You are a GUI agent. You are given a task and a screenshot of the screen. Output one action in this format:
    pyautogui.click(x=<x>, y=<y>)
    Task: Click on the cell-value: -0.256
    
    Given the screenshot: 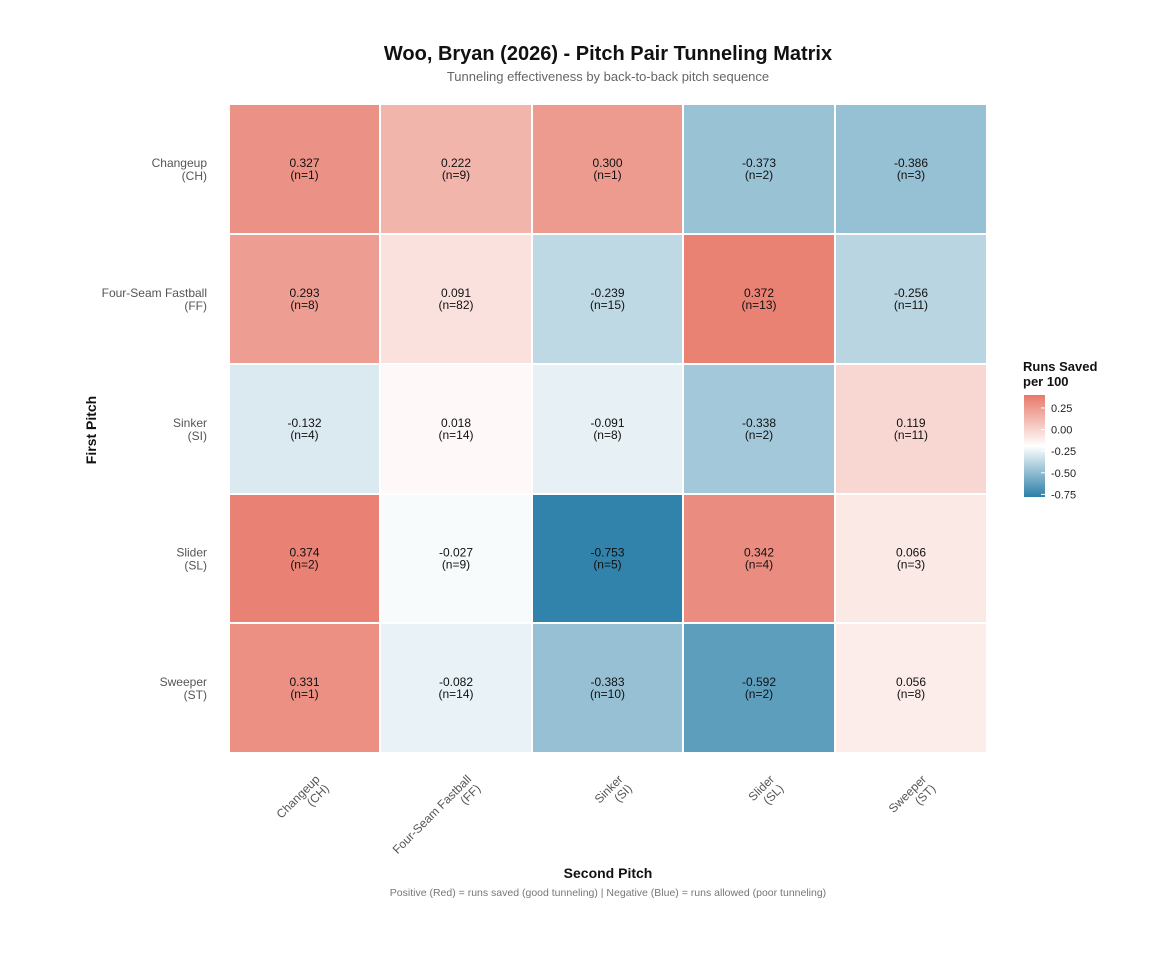 What is the action you would take?
    pyautogui.click(x=911, y=293)
    